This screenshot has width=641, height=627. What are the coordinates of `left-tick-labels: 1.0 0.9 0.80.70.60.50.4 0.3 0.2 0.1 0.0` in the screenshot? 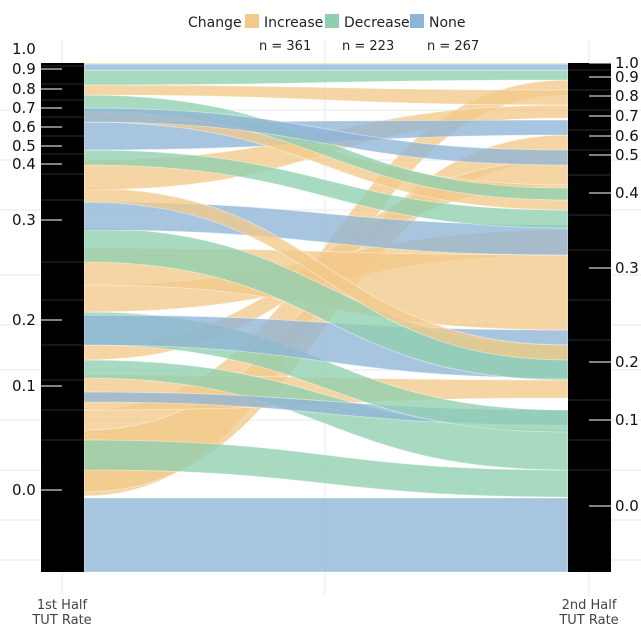 It's located at (24, 269).